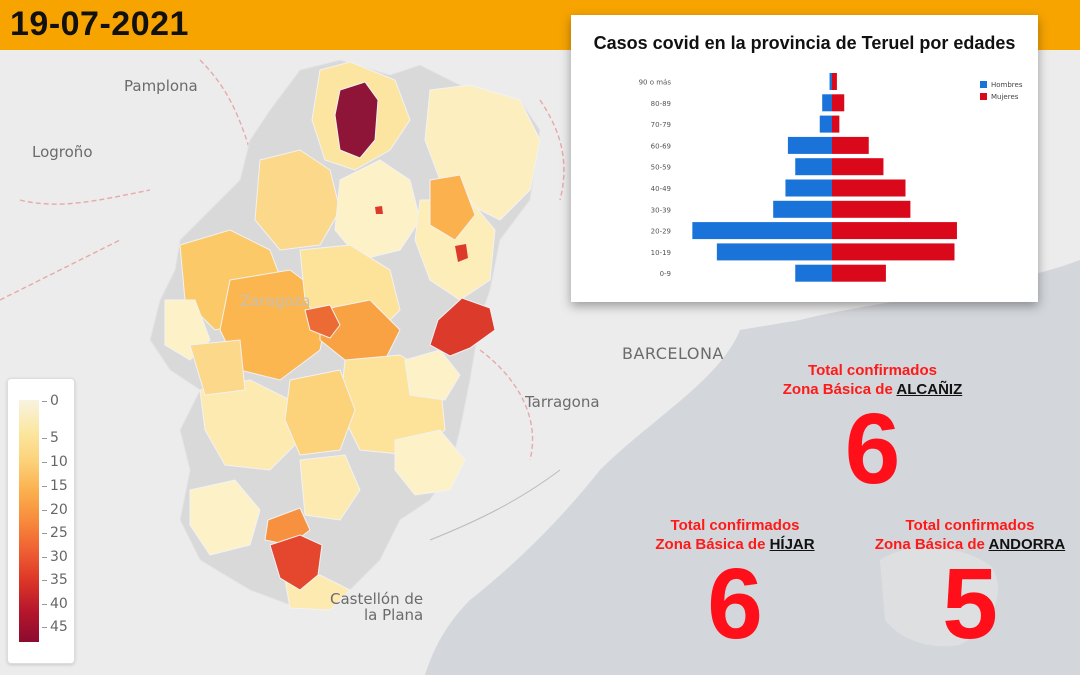  I want to click on city-label-logrono: Logroño, so click(62, 152).